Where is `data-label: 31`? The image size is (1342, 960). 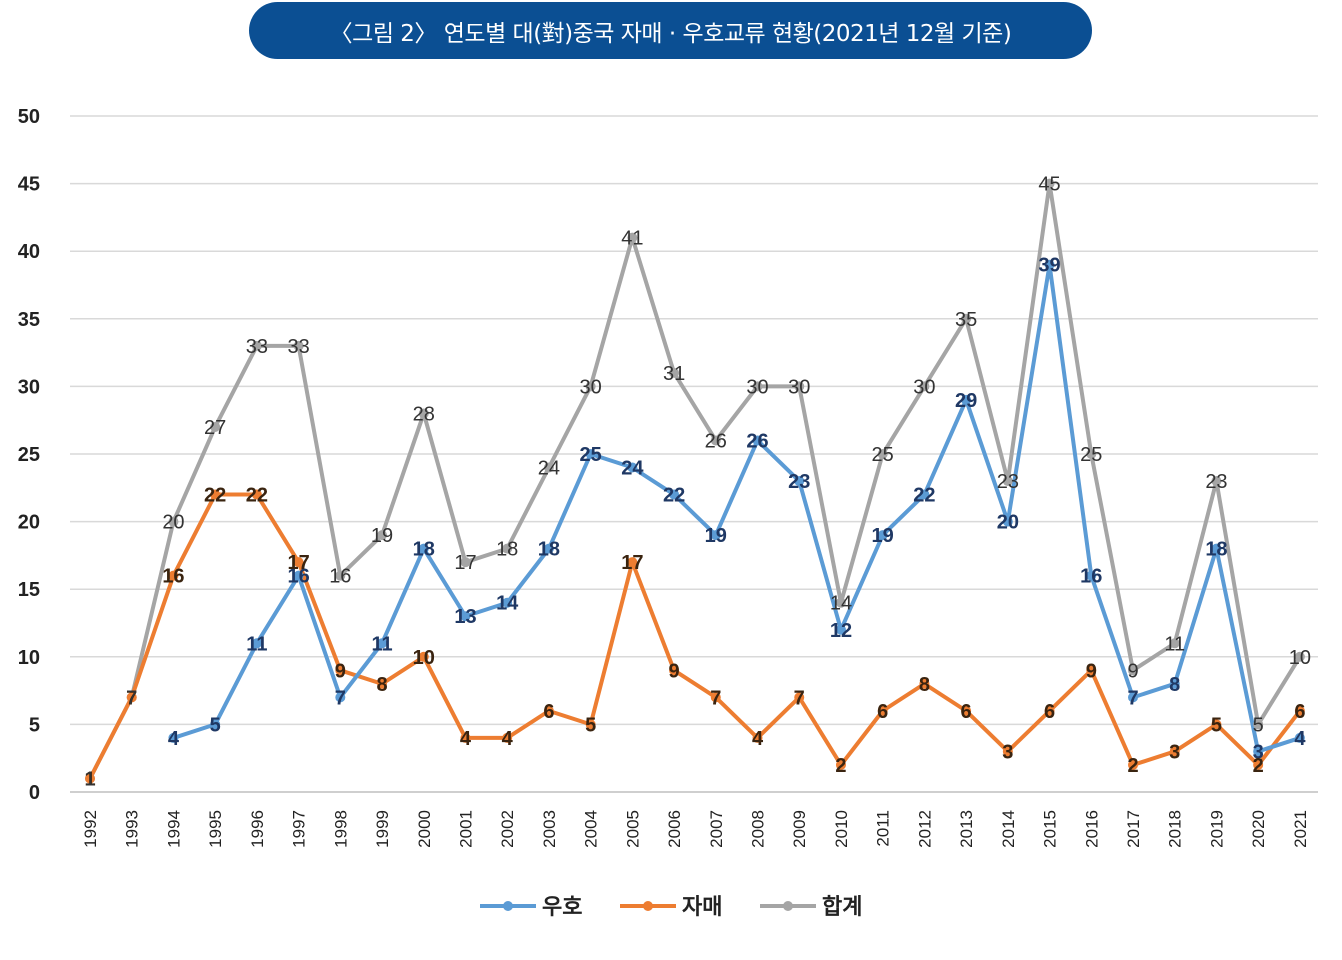 data-label: 31 is located at coordinates (674, 374).